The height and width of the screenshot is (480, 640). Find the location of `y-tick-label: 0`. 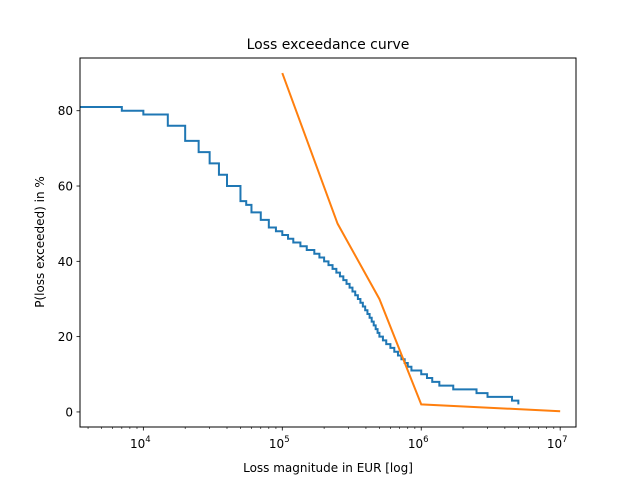

y-tick-label: 0 is located at coordinates (69, 412).